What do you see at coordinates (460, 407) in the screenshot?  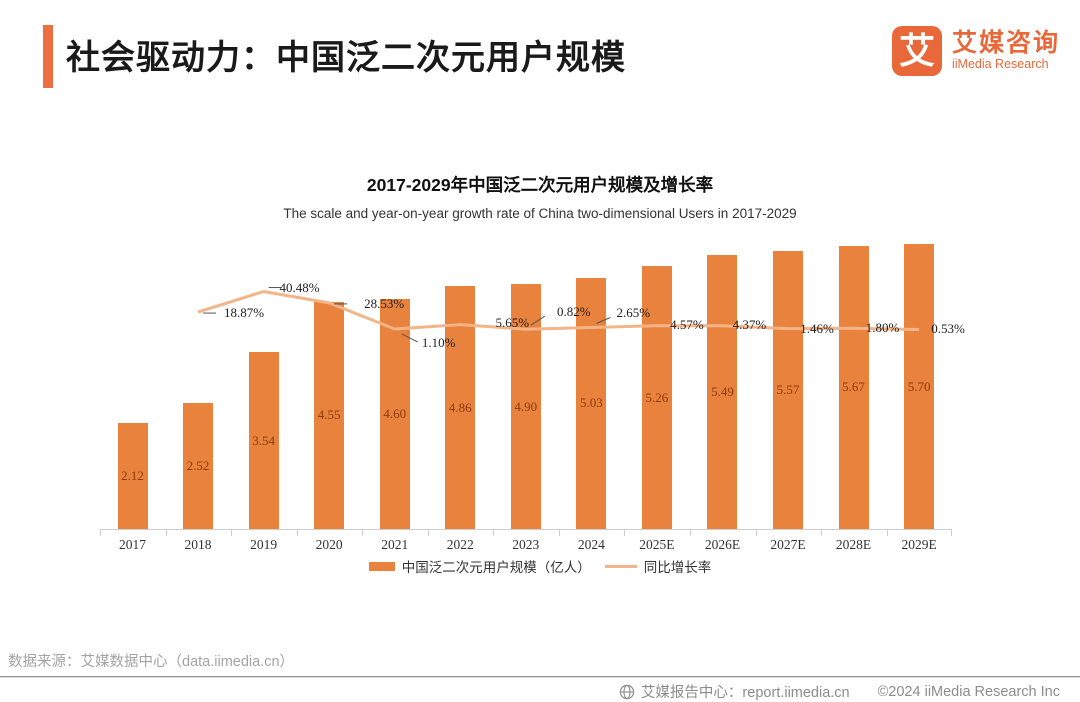 I see `bar-value-label: 4.86` at bounding box center [460, 407].